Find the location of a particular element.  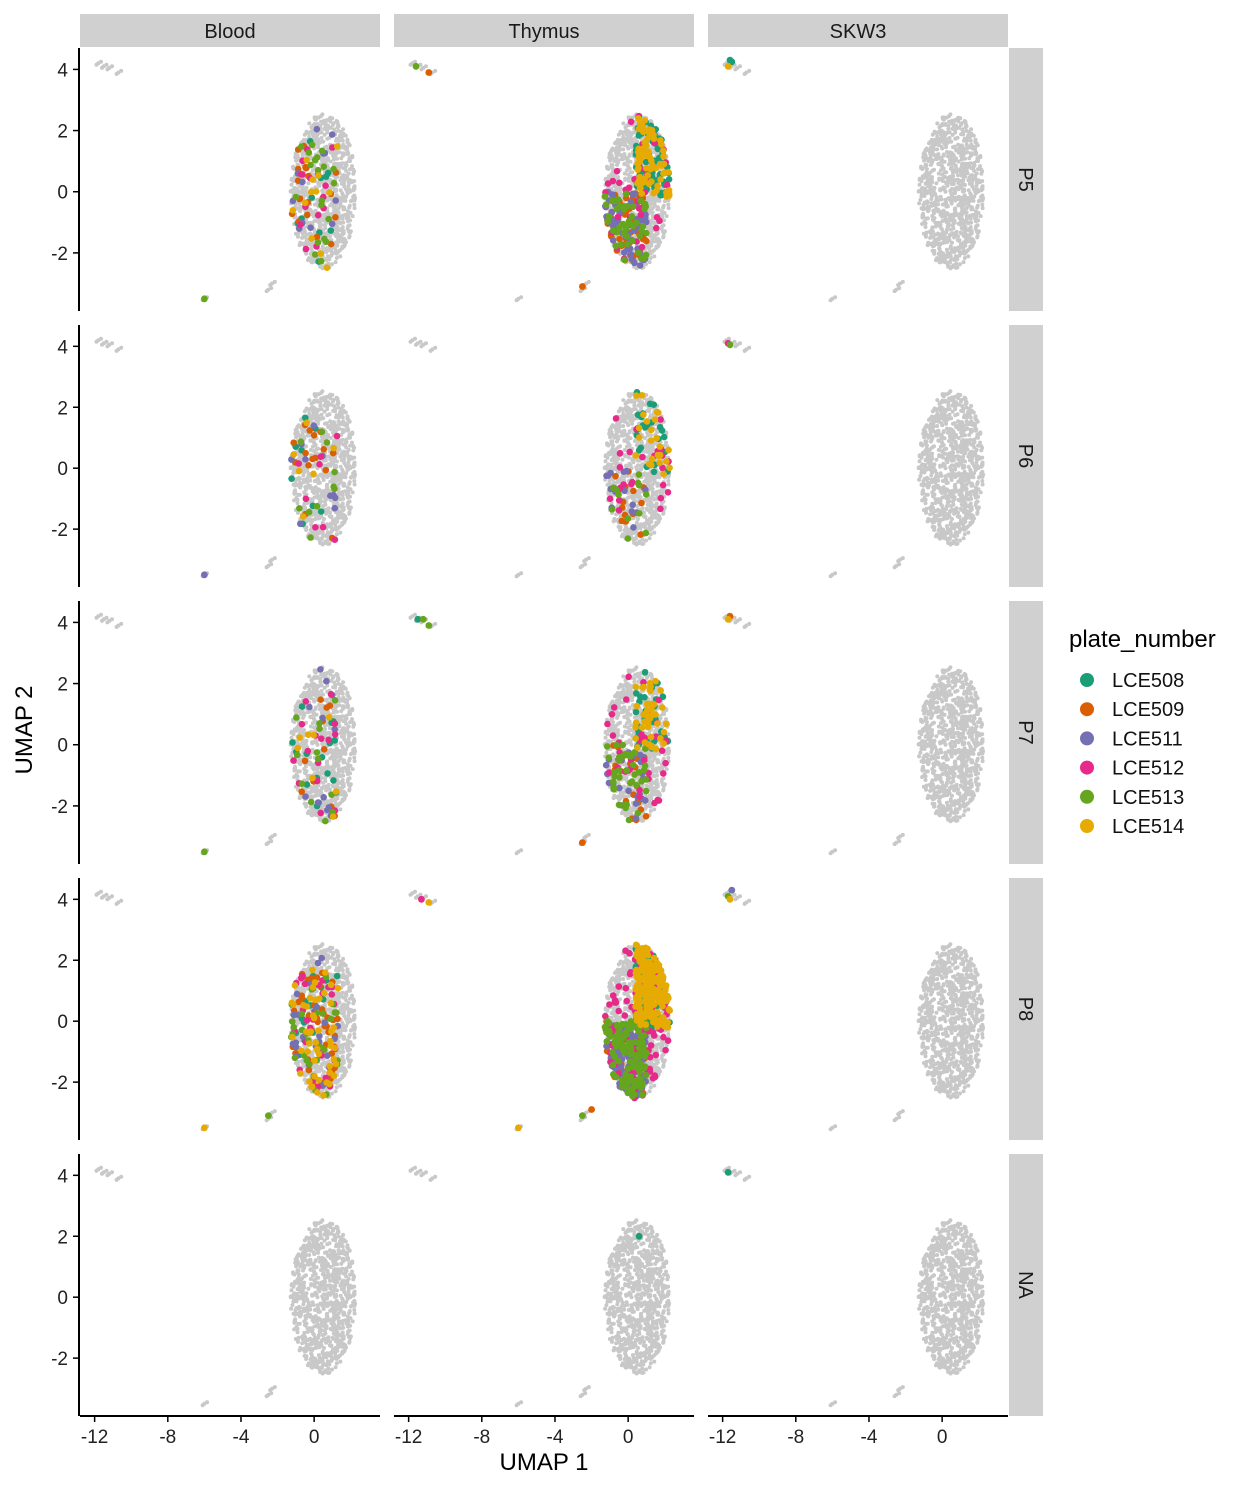

data-point-lce509 is located at coordinates (429, 72).